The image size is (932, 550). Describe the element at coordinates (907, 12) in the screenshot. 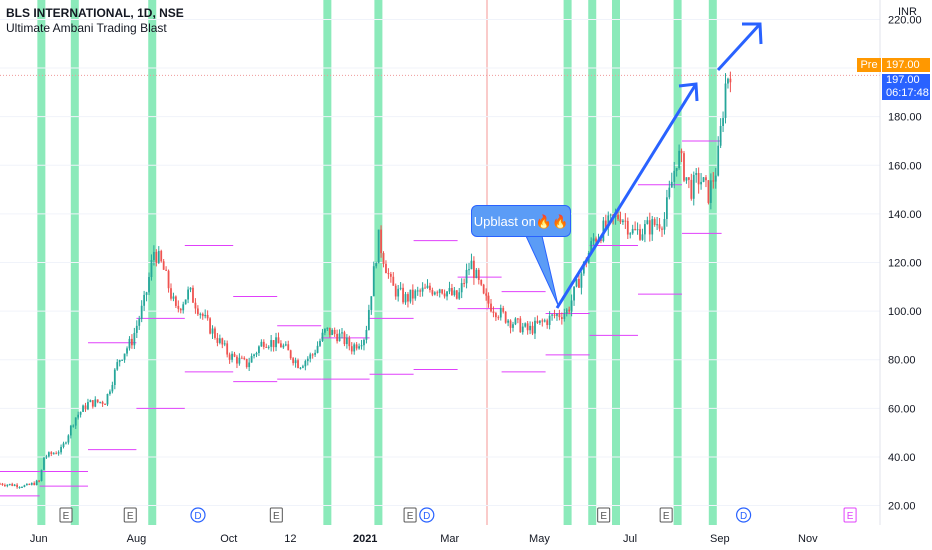

I see `currency-label: INR` at that location.